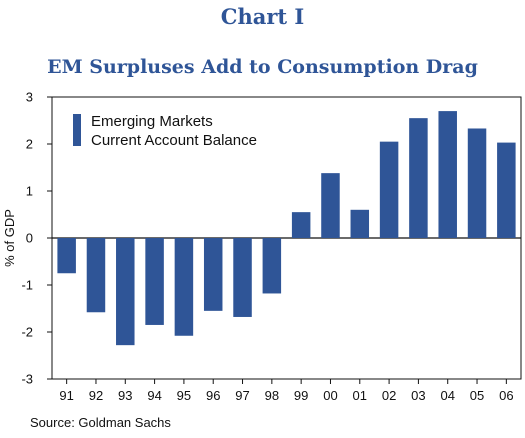 The width and height of the screenshot is (525, 438). I want to click on x-tick-label: 03, so click(418, 395).